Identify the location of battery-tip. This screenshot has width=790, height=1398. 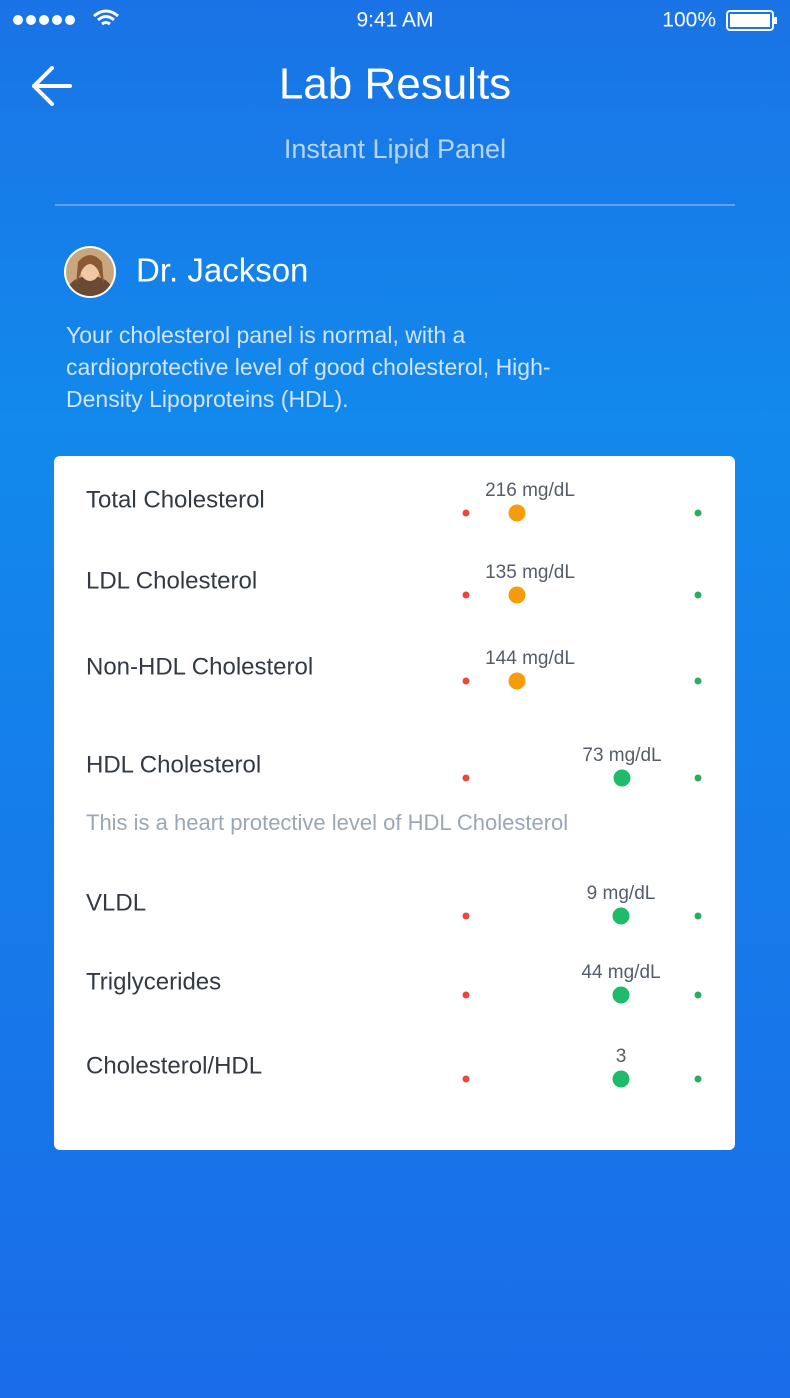
(775, 20).